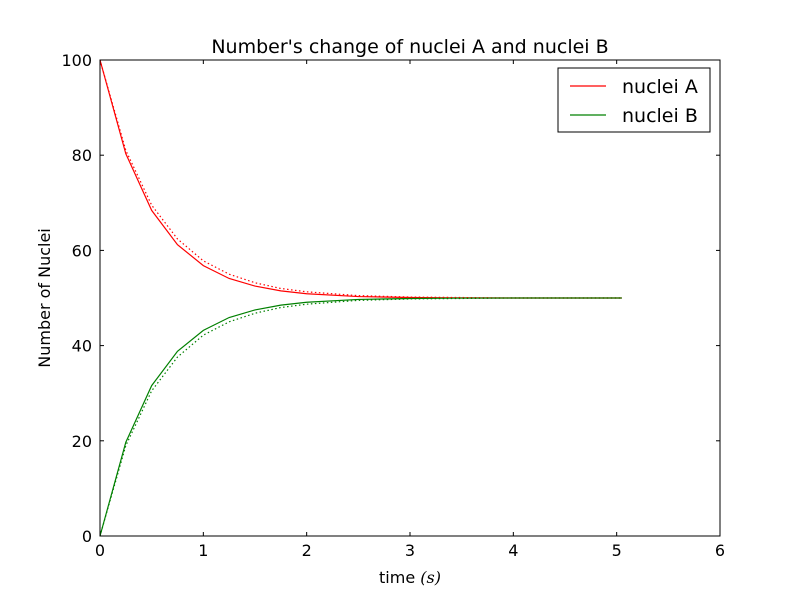 The height and width of the screenshot is (596, 800). What do you see at coordinates (409, 47) in the screenshot?
I see `chart-title: Number's change of nuclei A and nuclei B` at bounding box center [409, 47].